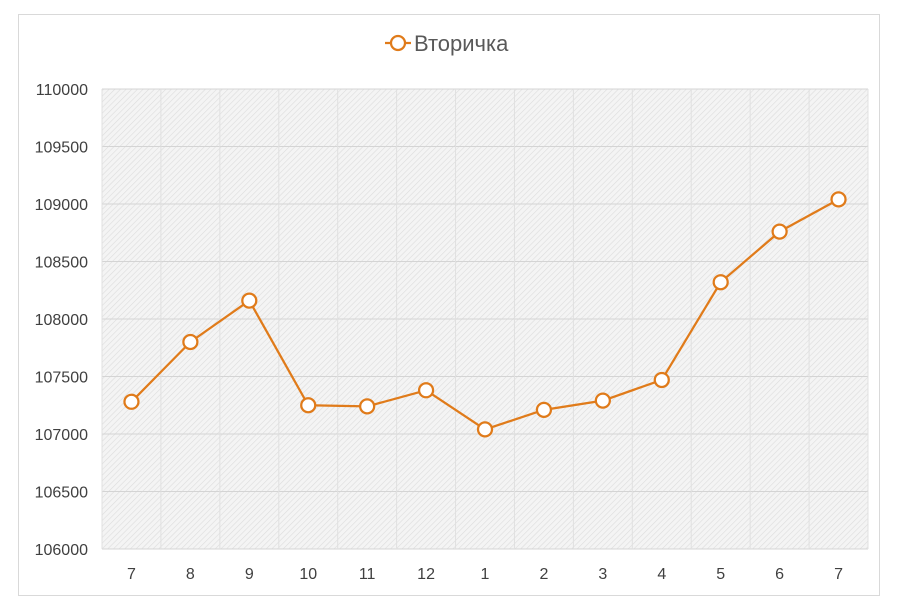 The height and width of the screenshot is (611, 900). I want to click on x-tick-label: 2, so click(543, 574).